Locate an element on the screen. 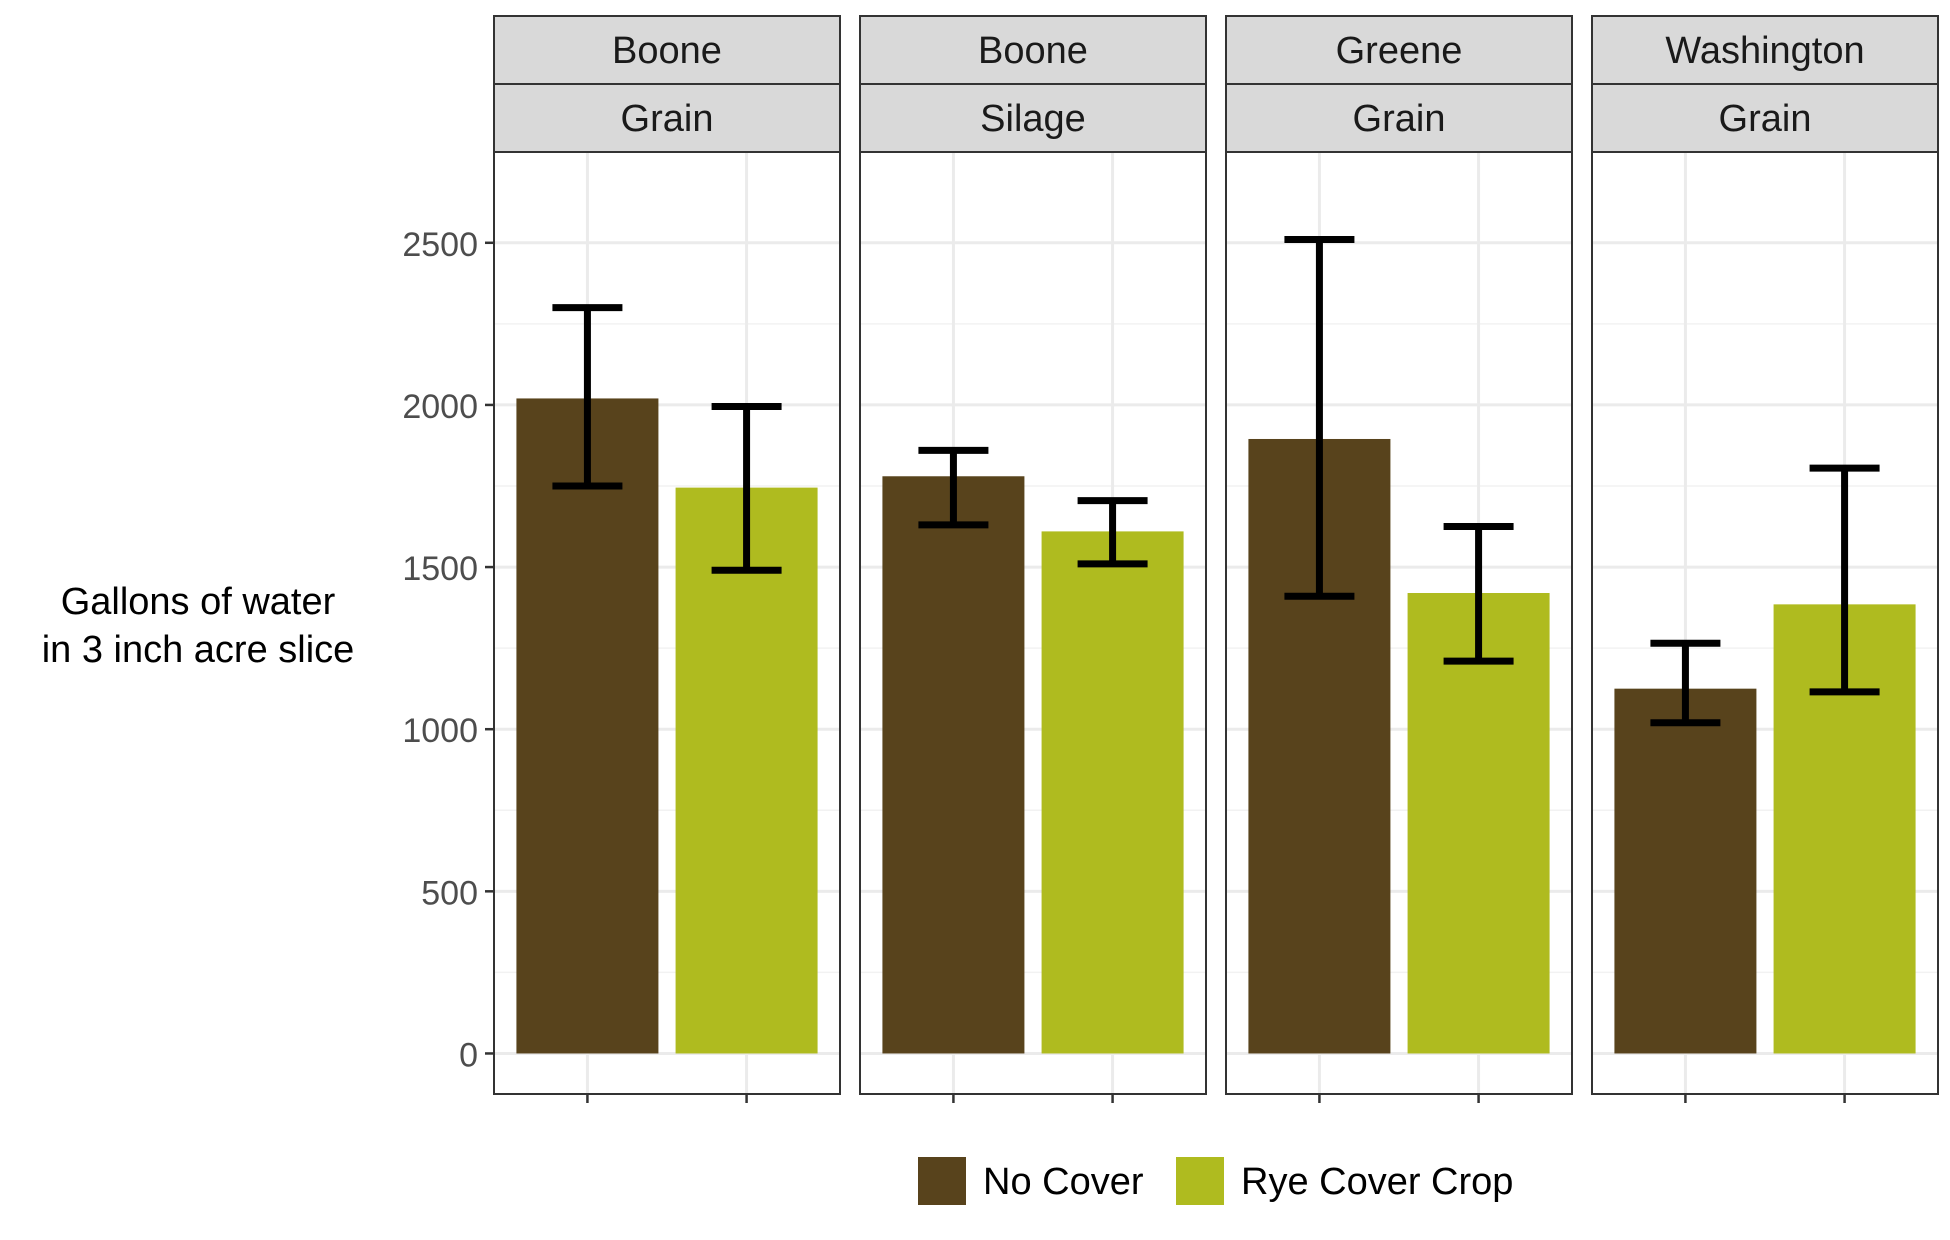  y-tick-label: 500 is located at coordinates (449, 893).